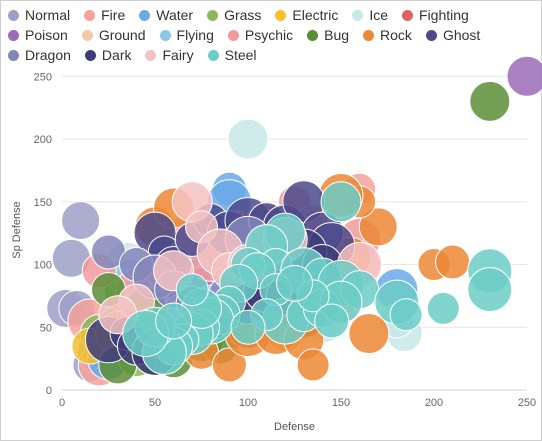 Image resolution: width=542 pixels, height=441 pixels. I want to click on legend-label: Grass, so click(243, 15).